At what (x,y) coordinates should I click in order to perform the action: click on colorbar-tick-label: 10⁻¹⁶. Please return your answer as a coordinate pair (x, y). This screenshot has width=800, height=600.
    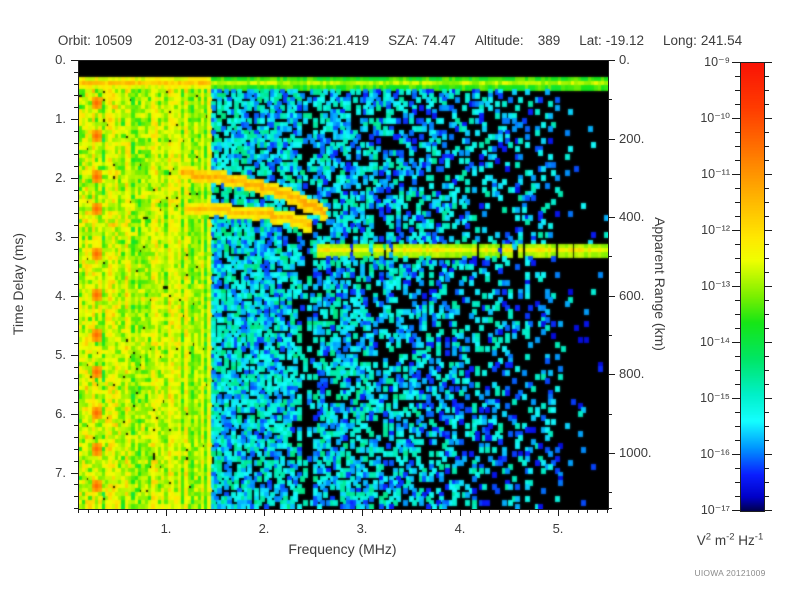
    Looking at the image, I should click on (715, 454).